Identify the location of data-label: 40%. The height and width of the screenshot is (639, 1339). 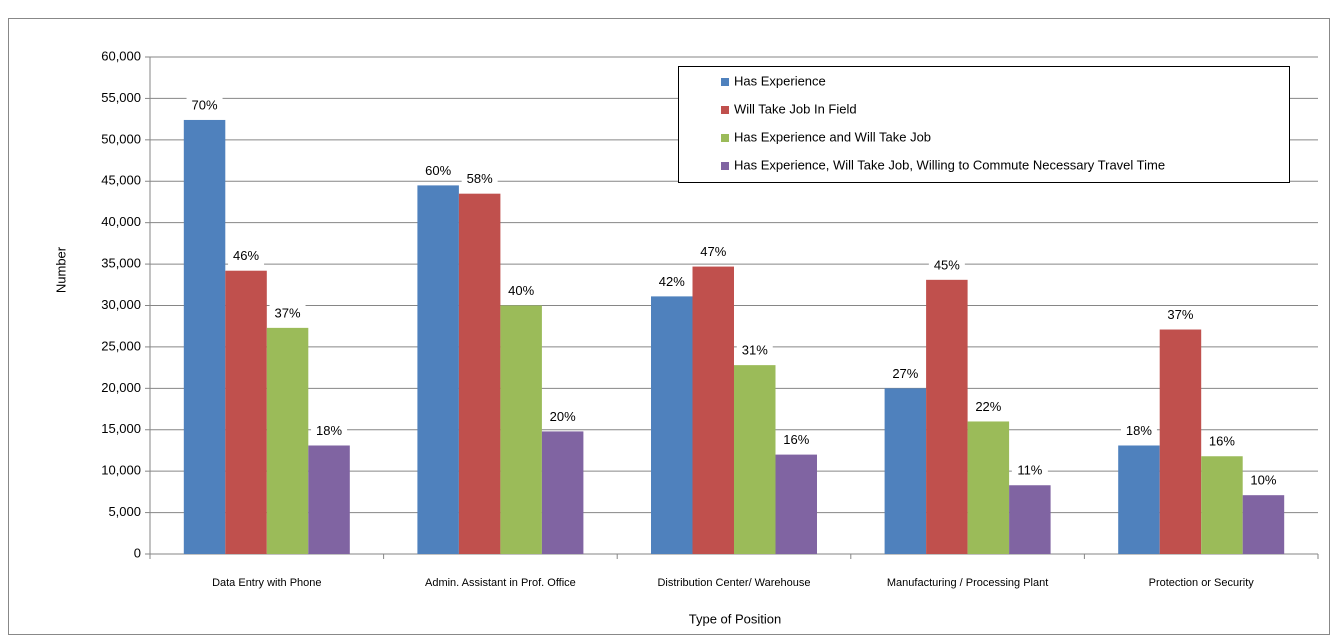
(521, 290).